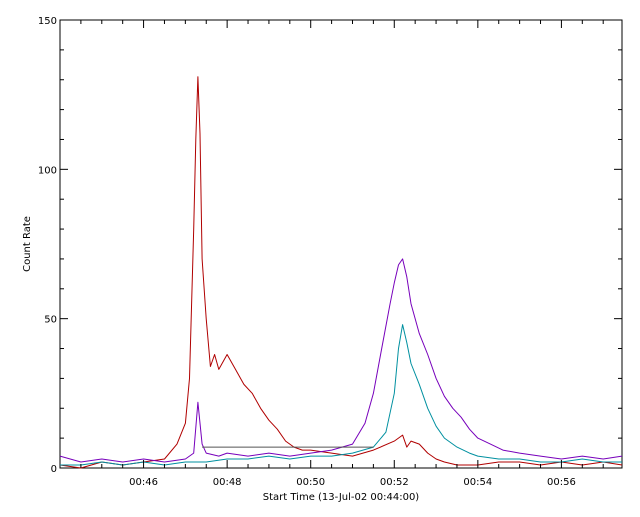  Describe the element at coordinates (561, 482) in the screenshot. I see `x-tick-label: 00:56` at that location.